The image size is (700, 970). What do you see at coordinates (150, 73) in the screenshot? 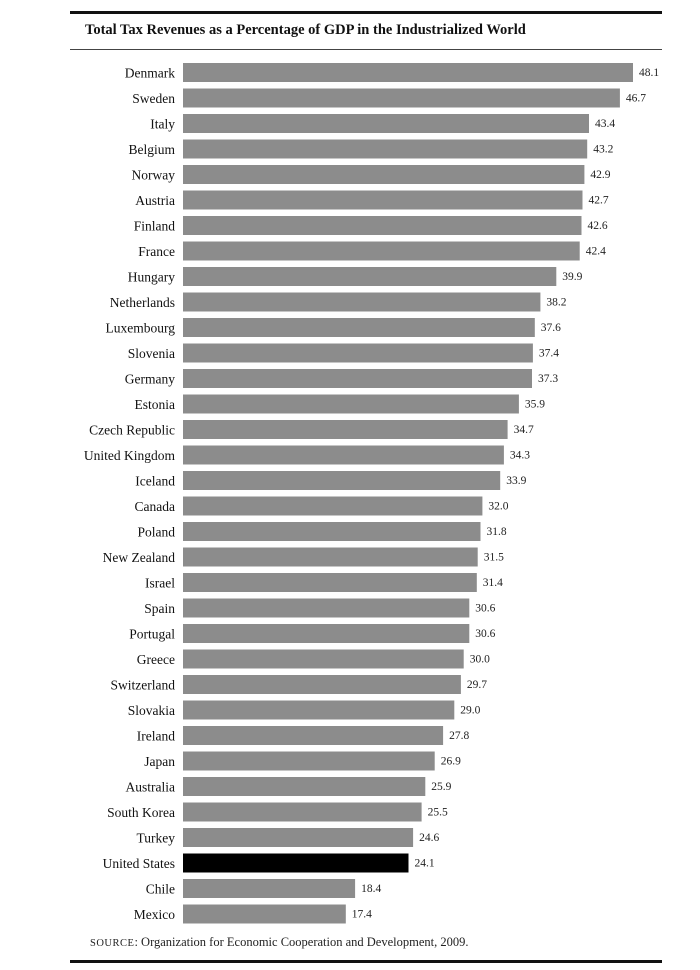
I see `category-label: Denmark` at bounding box center [150, 73].